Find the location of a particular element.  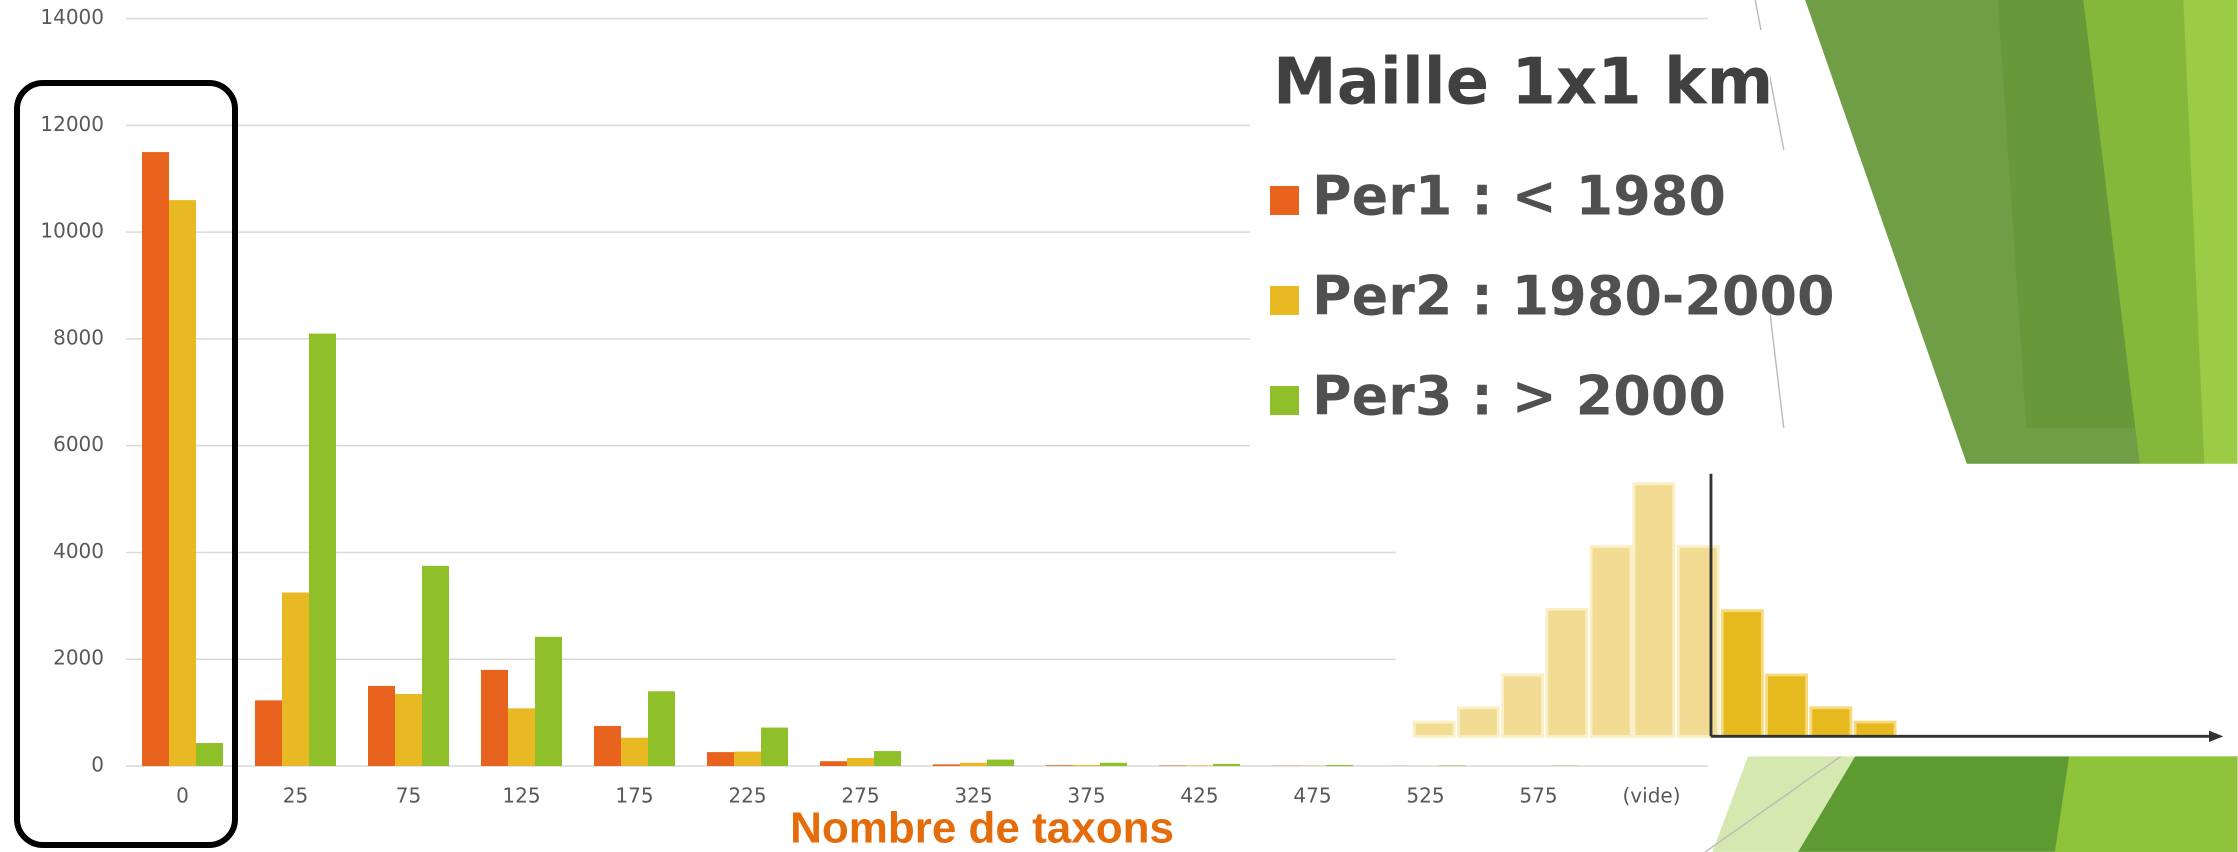

y-tick-label: 10000 is located at coordinates (72, 231).